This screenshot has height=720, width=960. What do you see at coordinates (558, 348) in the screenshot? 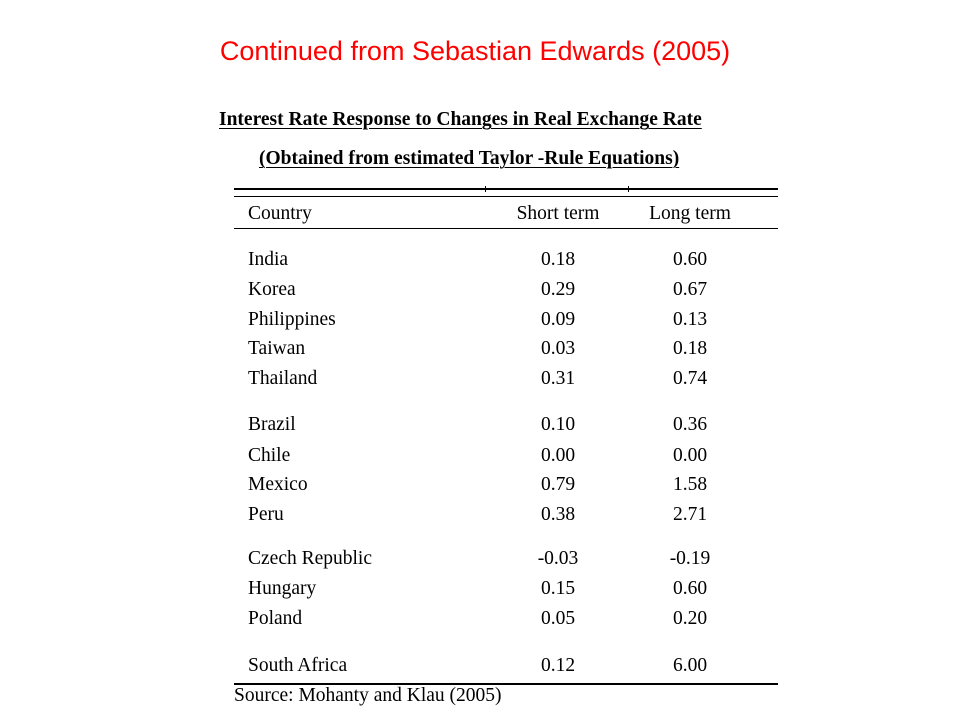
I see `row-short-term: 0.03` at bounding box center [558, 348].